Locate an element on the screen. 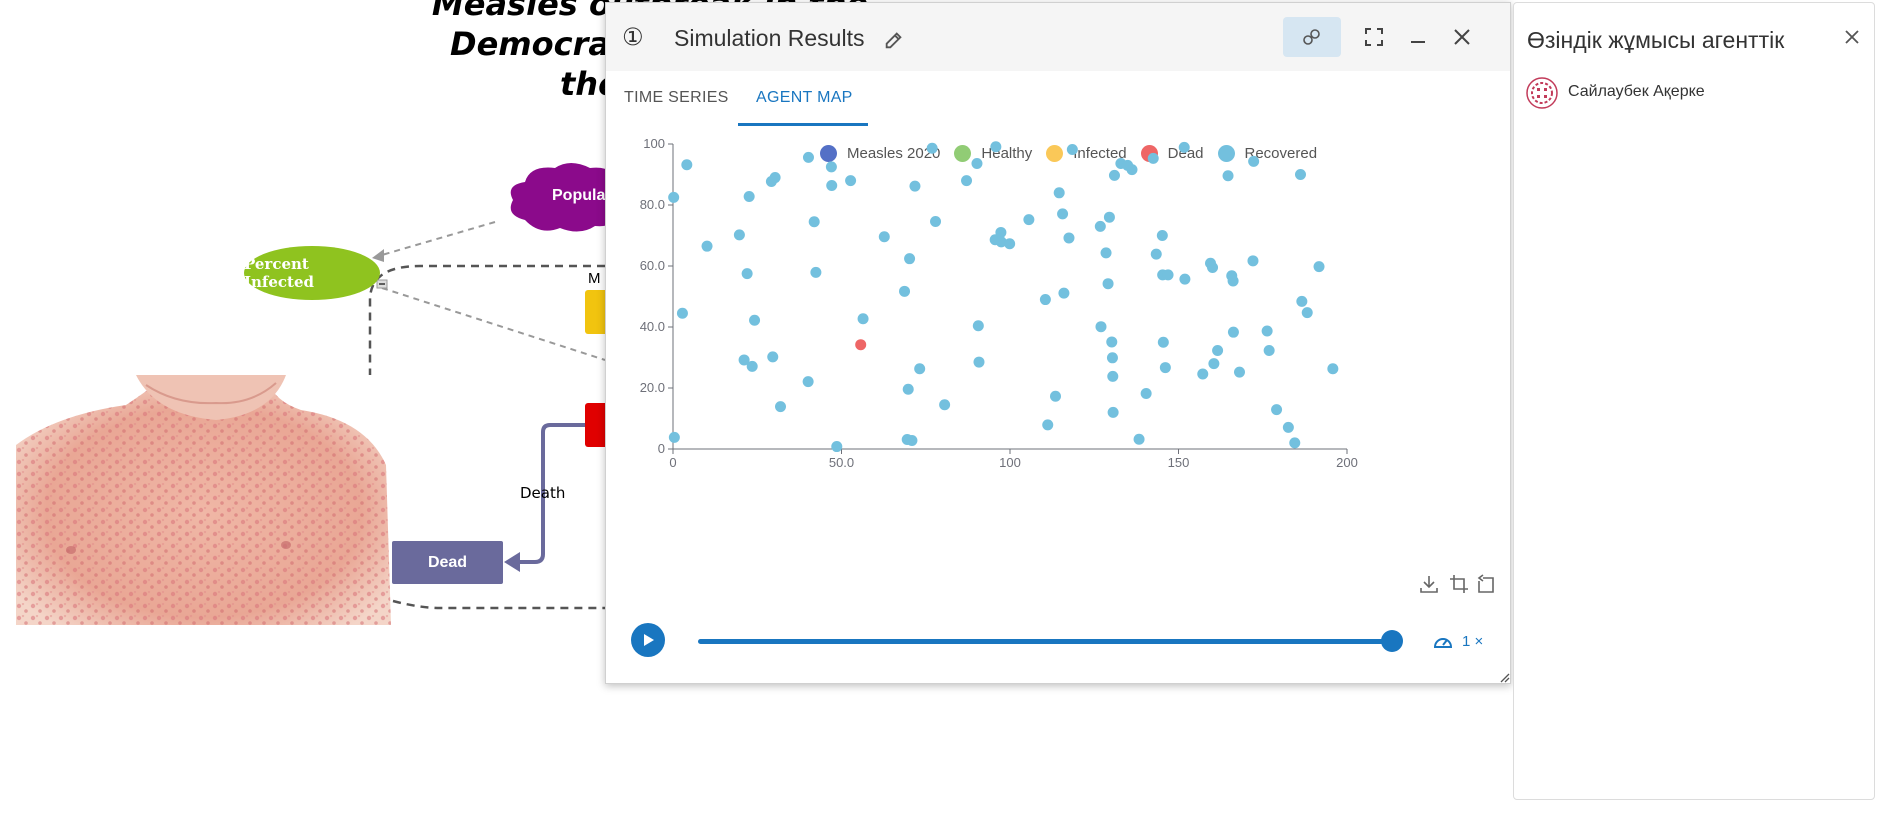 Image resolution: width=1887 pixels, height=822 pixels. results-tabs: TIME SERIES AGENT MAP is located at coordinates (1058, 99).